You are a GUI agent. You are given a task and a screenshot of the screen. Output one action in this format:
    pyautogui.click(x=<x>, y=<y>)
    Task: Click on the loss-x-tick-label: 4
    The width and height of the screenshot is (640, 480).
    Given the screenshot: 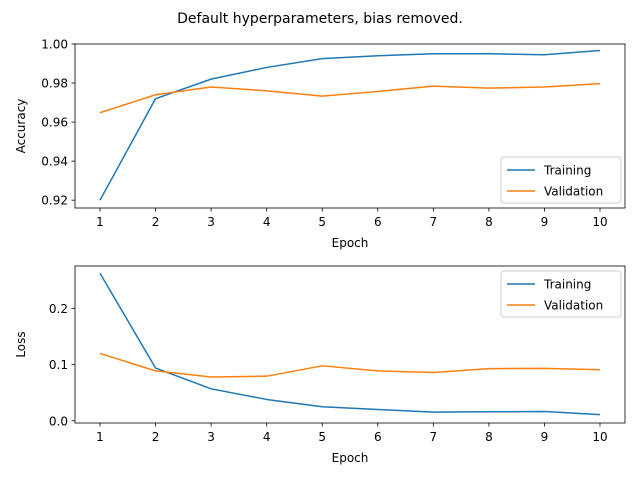 What is the action you would take?
    pyautogui.click(x=267, y=437)
    